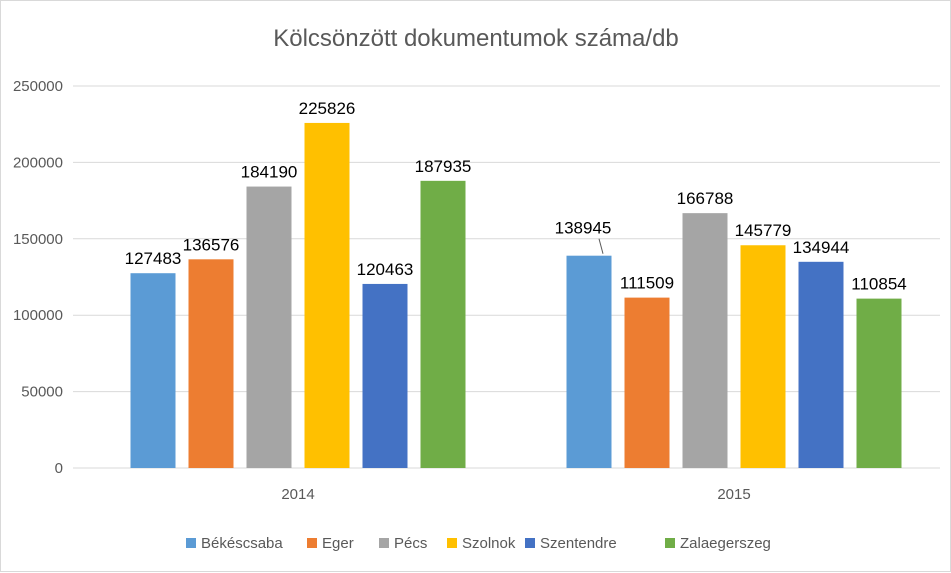 This screenshot has height=573, width=951. Describe the element at coordinates (338, 543) in the screenshot. I see `legend-label: Eger` at that location.